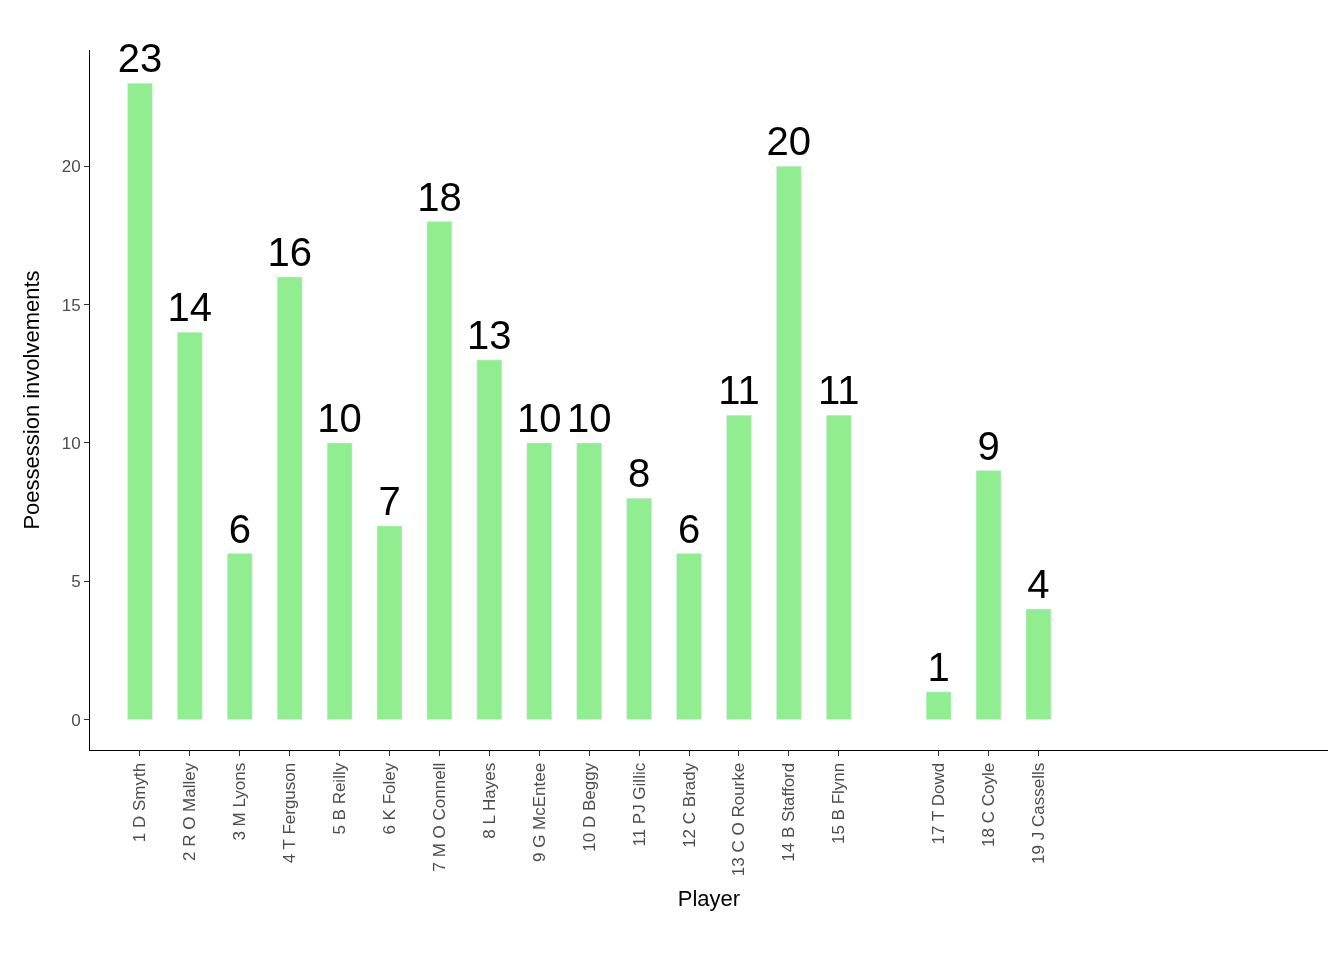  What do you see at coordinates (739, 819) in the screenshot?
I see `x-tick-label: 13 C O Rourke` at bounding box center [739, 819].